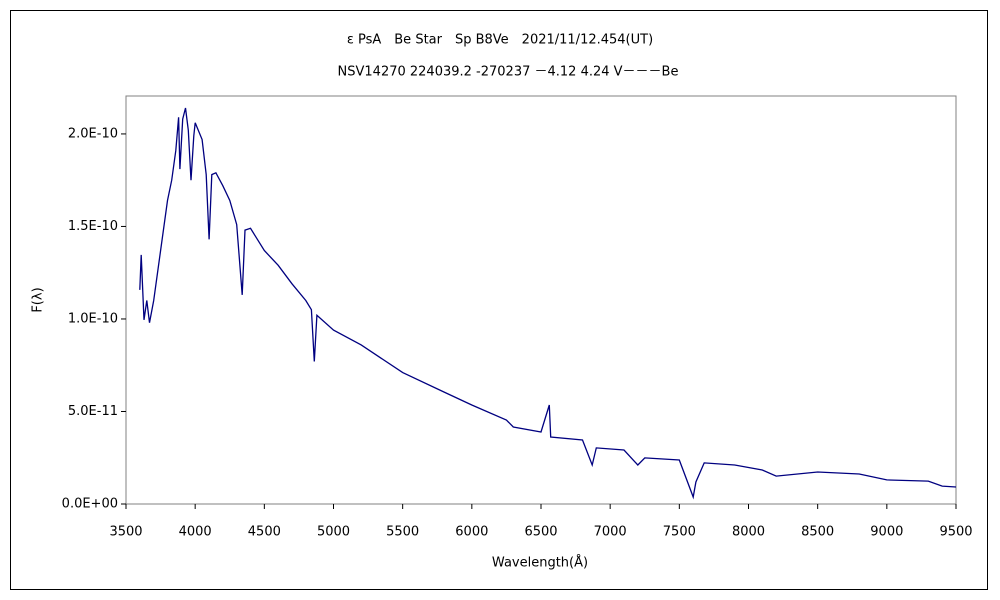 The height and width of the screenshot is (600, 1000). I want to click on x-tick-label: 5500, so click(402, 532).